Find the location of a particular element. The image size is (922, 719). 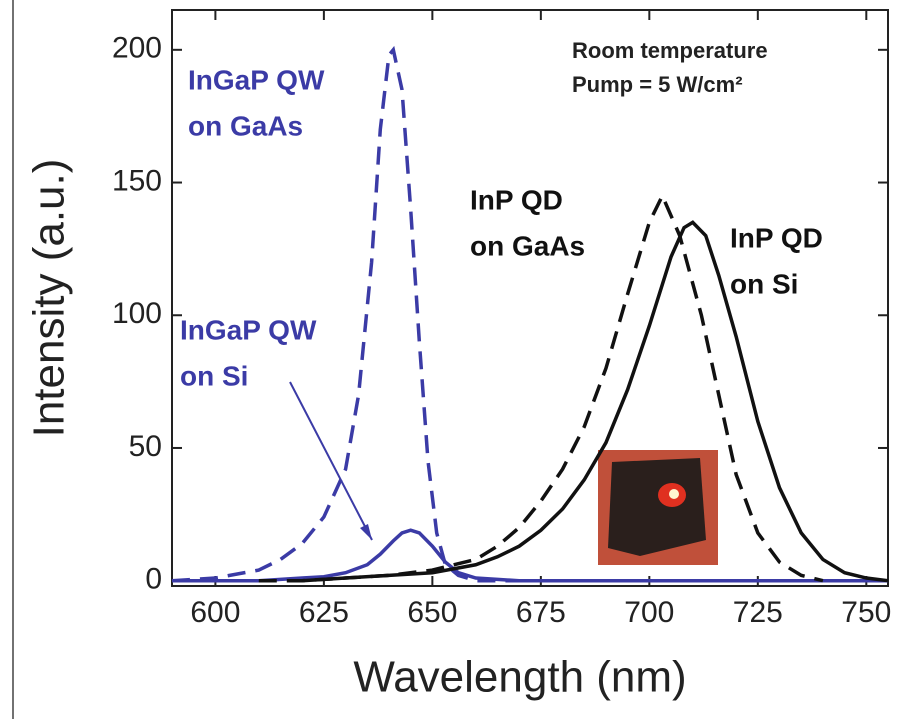

arrow is located at coordinates (331, 461).